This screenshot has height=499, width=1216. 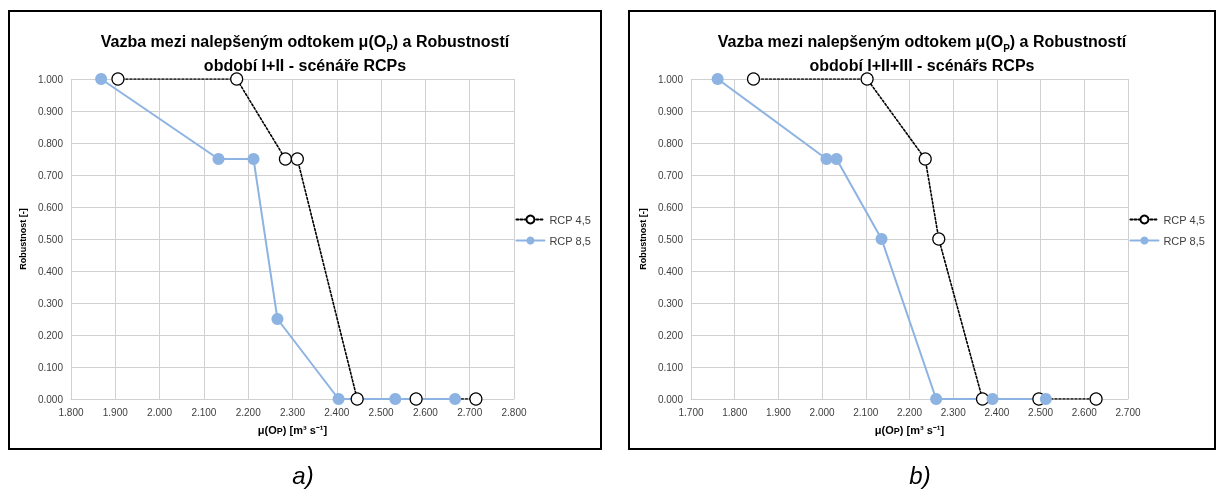 What do you see at coordinates (920, 476) in the screenshot?
I see `text: b)` at bounding box center [920, 476].